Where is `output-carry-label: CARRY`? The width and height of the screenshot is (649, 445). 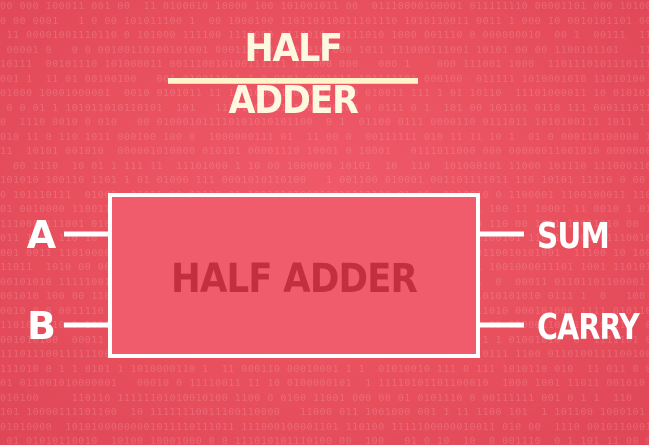 output-carry-label: CARRY is located at coordinates (589, 327).